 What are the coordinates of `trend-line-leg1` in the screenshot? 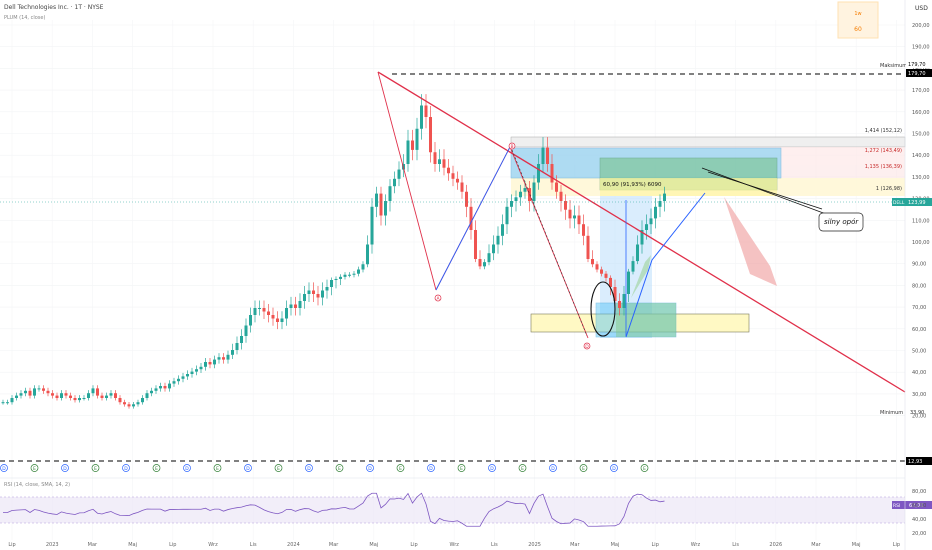 It's located at (407, 181).